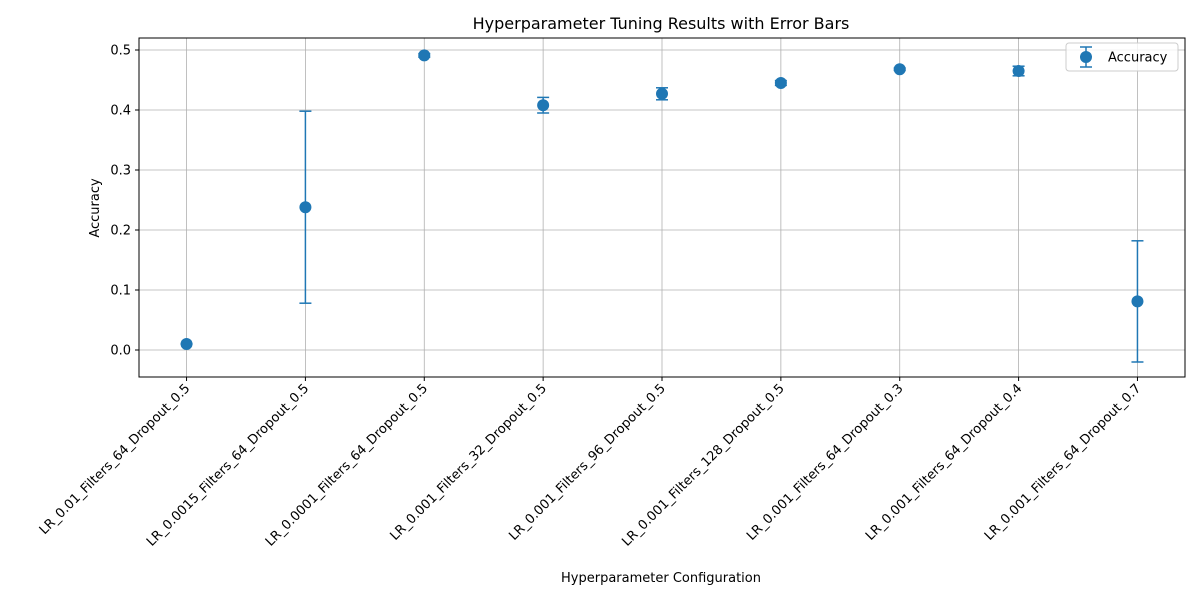 Image resolution: width=1200 pixels, height=604 pixels. What do you see at coordinates (120, 351) in the screenshot?
I see `y-tick-label: 0.0` at bounding box center [120, 351].